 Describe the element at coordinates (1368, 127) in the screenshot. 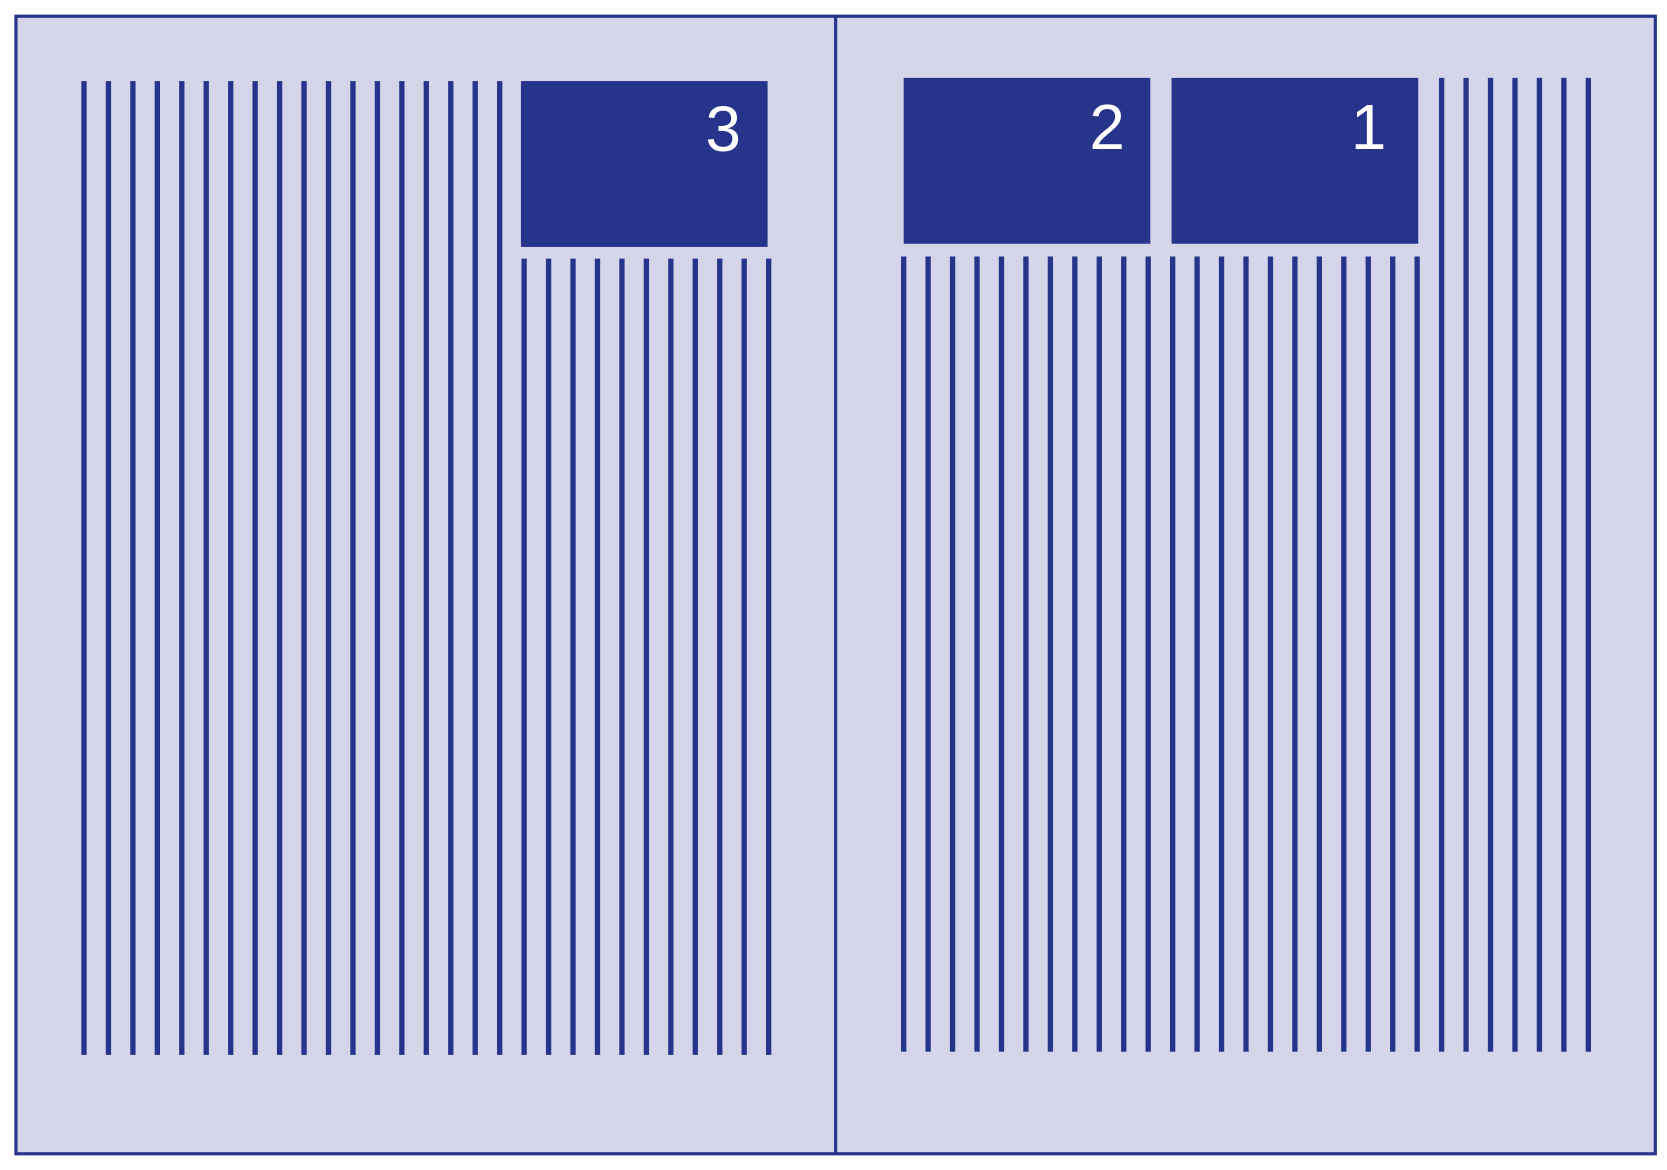

I see `panel-1-label: 1` at that location.